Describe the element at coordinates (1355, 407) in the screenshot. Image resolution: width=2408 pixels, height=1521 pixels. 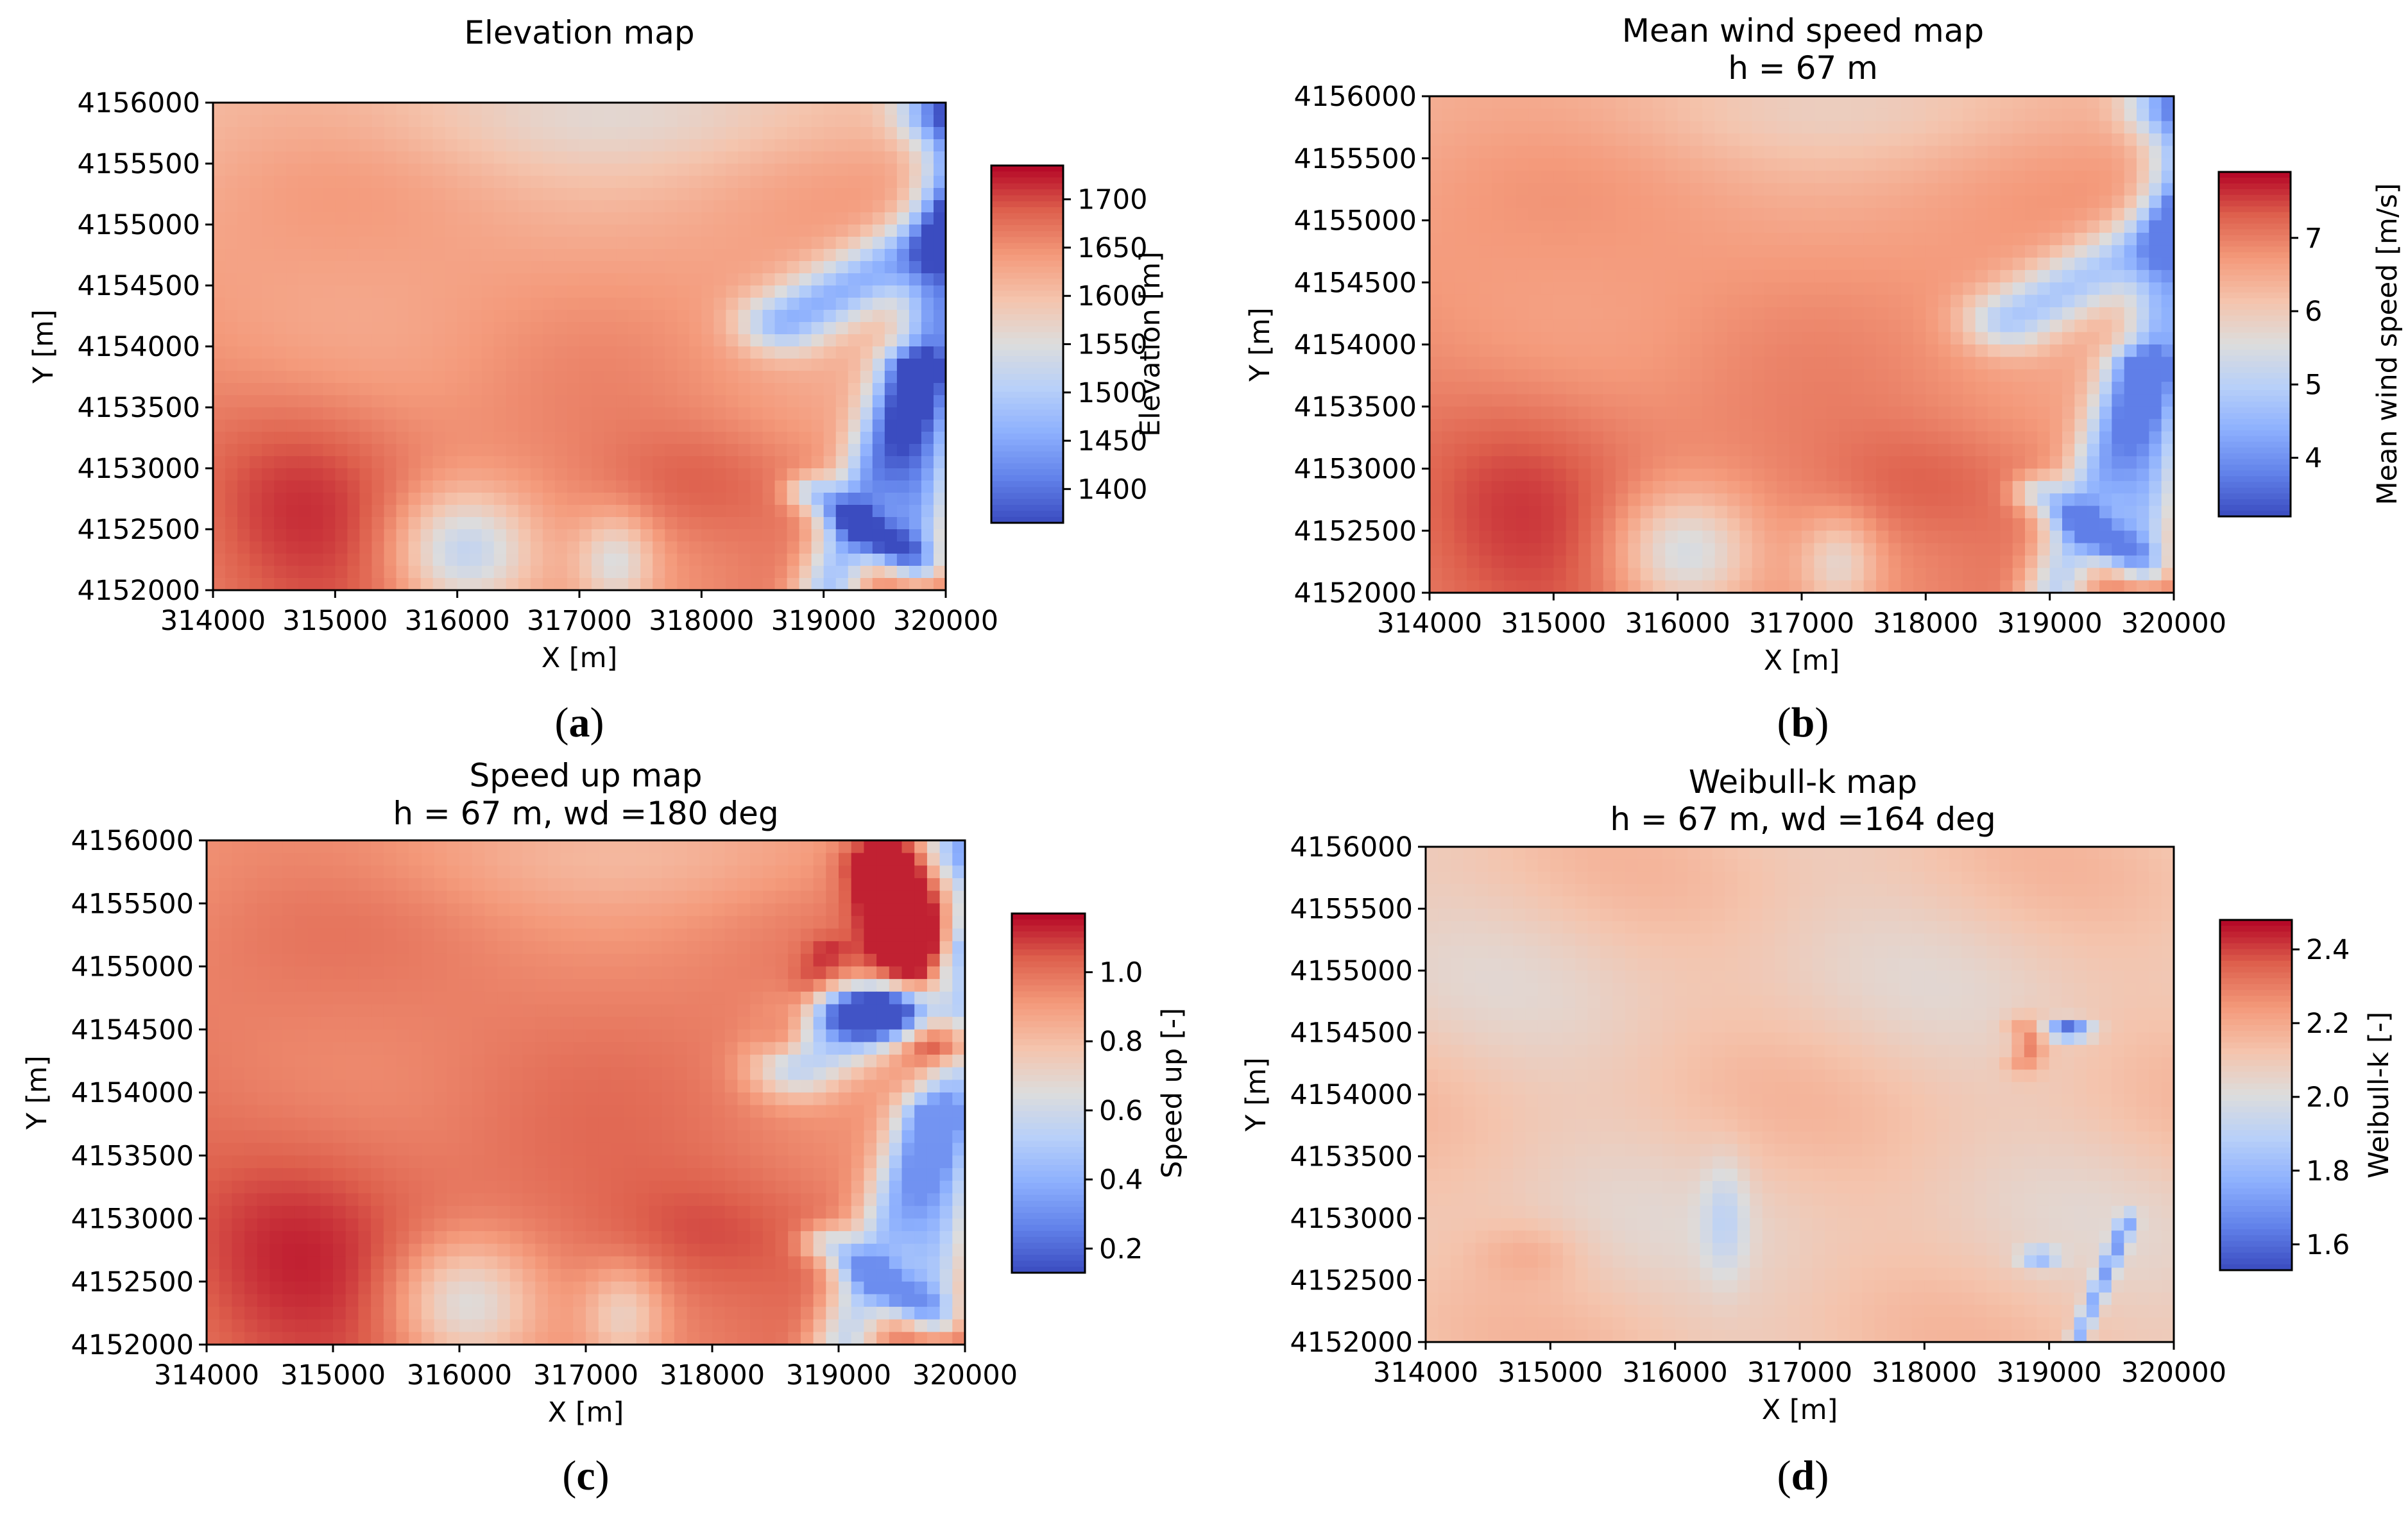
I see `y-tick-label: 4153500` at that location.